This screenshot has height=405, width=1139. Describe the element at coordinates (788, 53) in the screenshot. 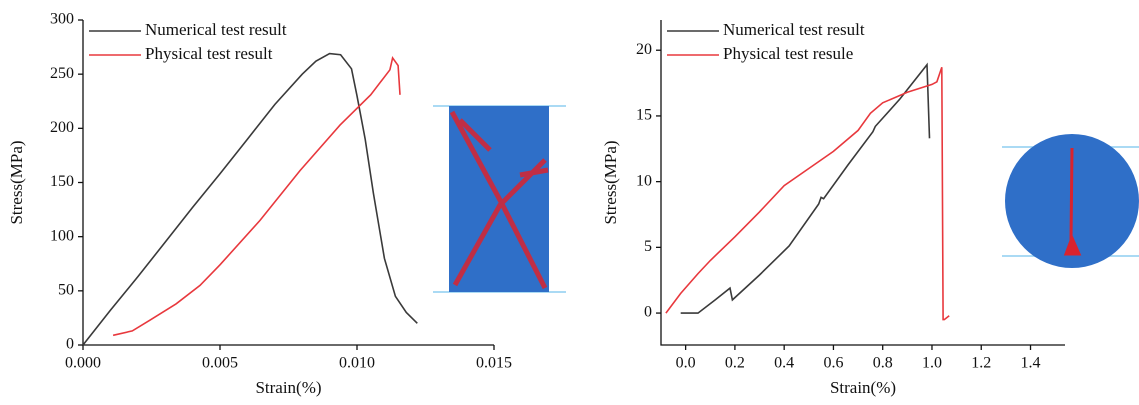

I see `legend-label: Physical test resule` at that location.